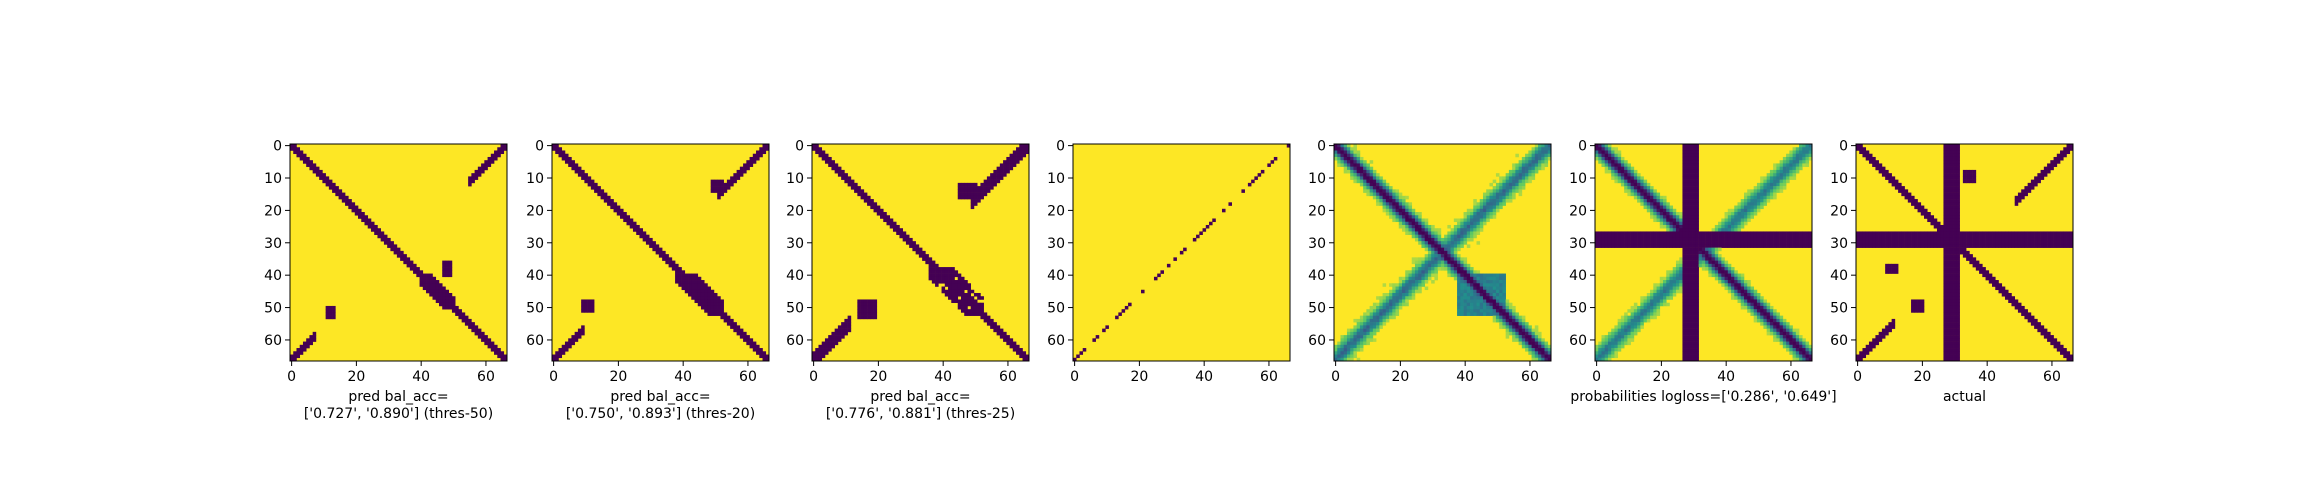  What do you see at coordinates (1317, 309) in the screenshot?
I see `y-tick-label: 50` at bounding box center [1317, 309].